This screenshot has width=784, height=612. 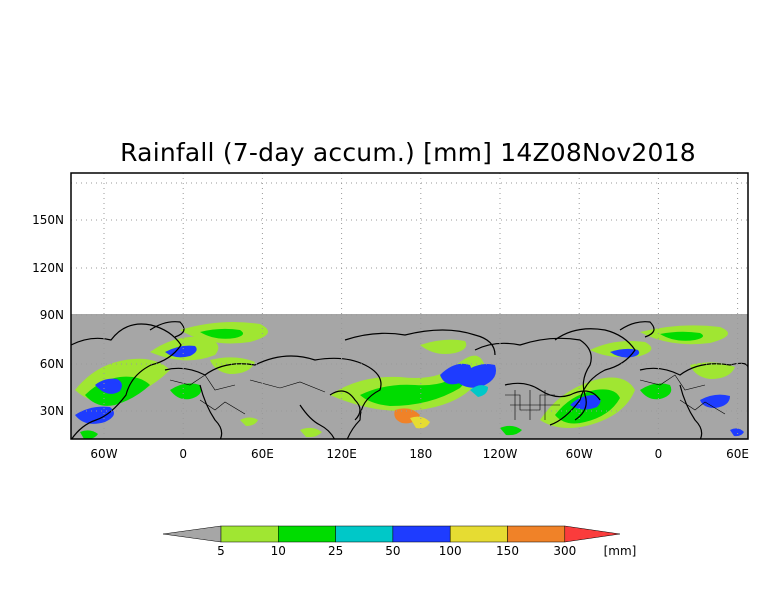 I want to click on colorbar-tick-label: 100, so click(x=450, y=551).